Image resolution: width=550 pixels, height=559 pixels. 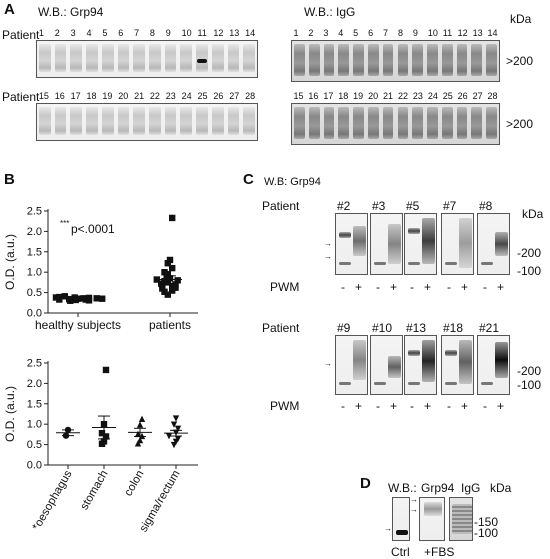 What do you see at coordinates (489, 328) in the screenshot?
I see `patient-id: #21` at bounding box center [489, 328].